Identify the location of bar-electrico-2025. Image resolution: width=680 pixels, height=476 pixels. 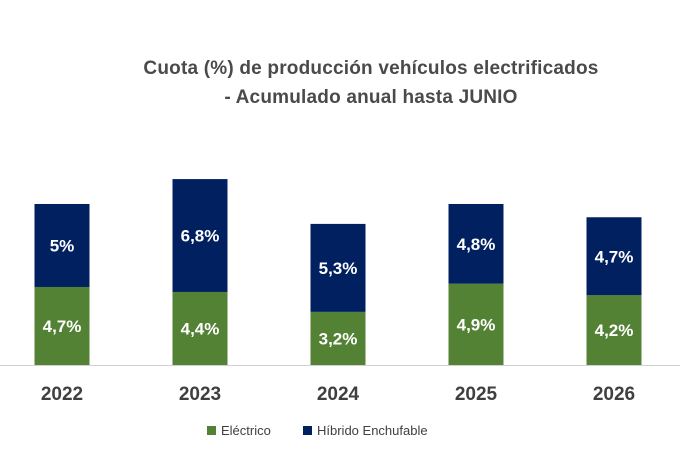
(476, 324).